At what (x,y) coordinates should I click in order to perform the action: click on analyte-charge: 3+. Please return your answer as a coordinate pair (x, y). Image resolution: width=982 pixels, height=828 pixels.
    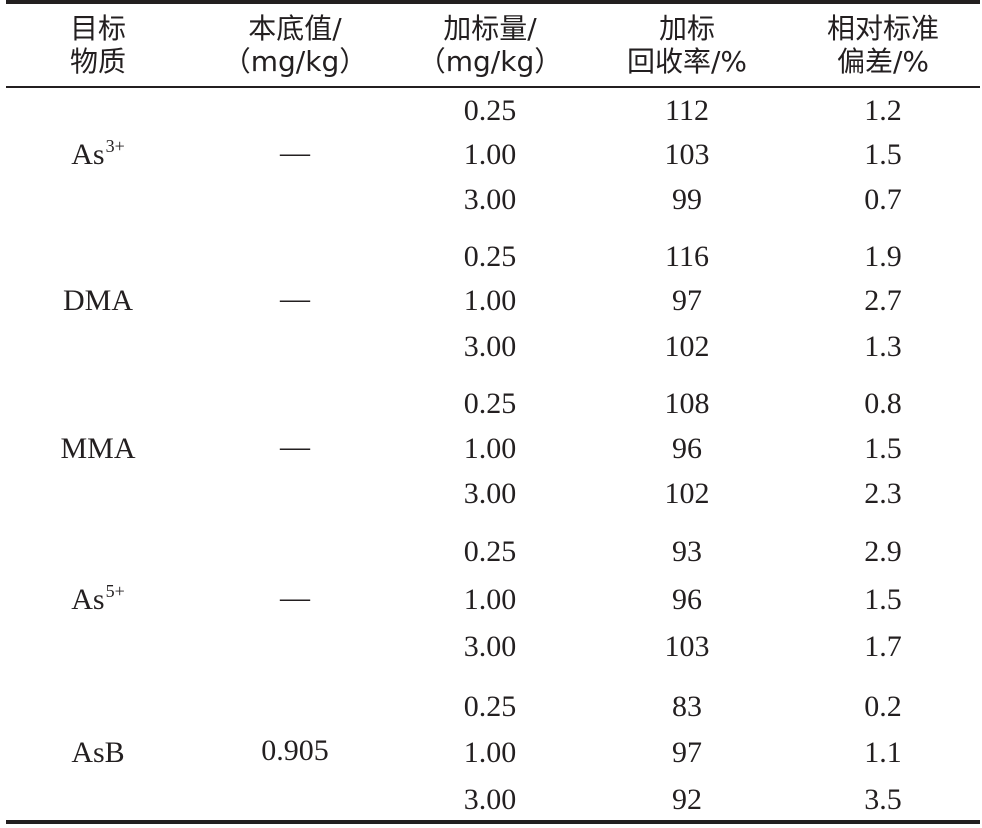
    Looking at the image, I should click on (115, 146).